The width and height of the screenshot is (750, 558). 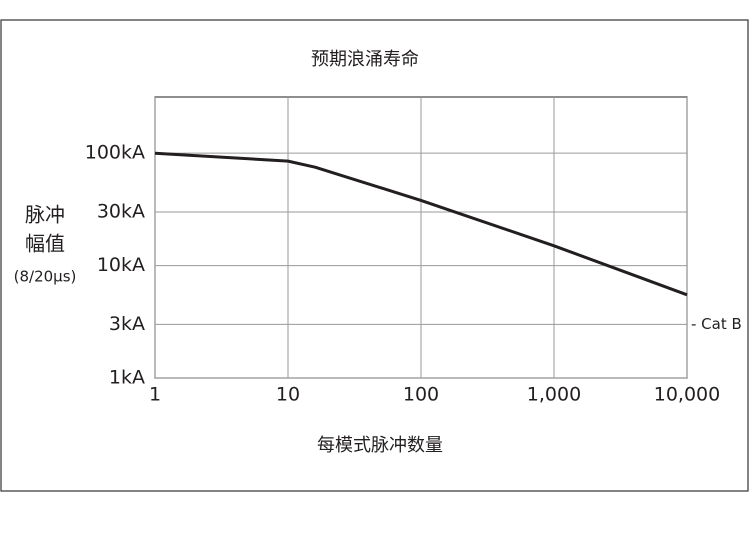 I want to click on y-tick-label: 3kA, so click(x=127, y=324).